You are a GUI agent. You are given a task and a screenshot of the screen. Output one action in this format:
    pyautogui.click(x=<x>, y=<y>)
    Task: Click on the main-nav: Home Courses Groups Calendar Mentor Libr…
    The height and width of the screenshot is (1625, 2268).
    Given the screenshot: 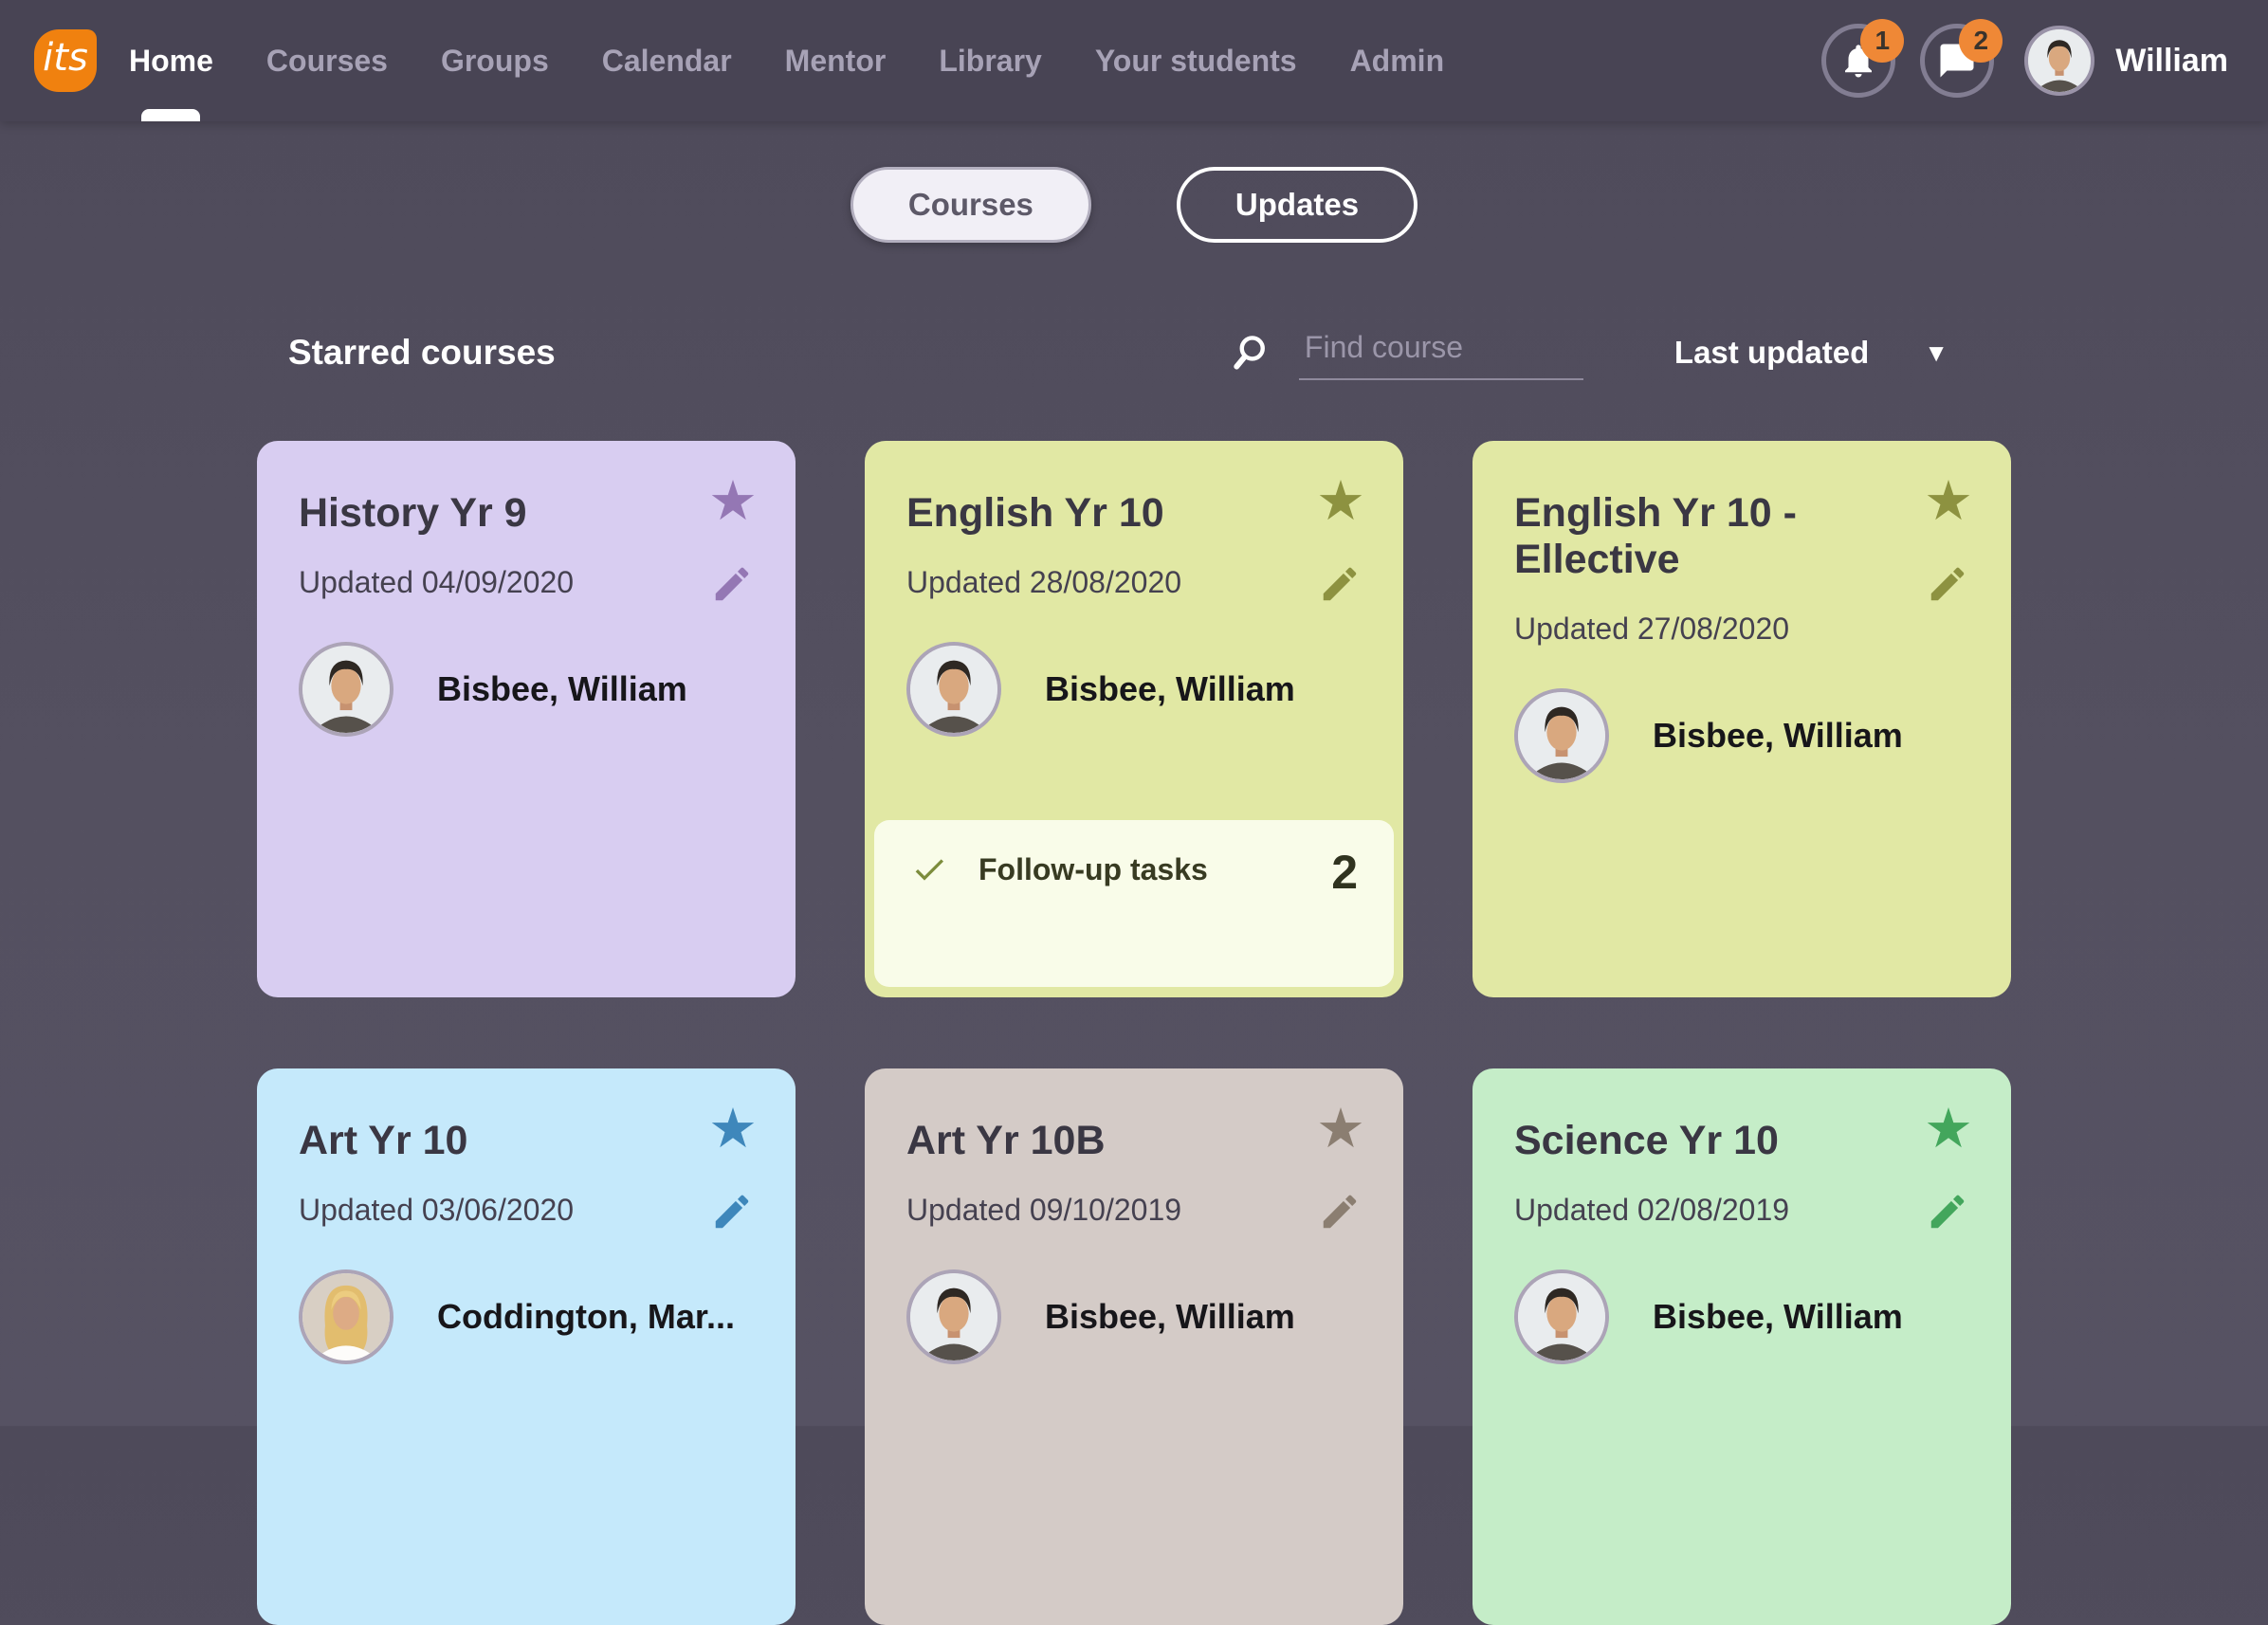 What is the action you would take?
    pyautogui.click(x=786, y=60)
    